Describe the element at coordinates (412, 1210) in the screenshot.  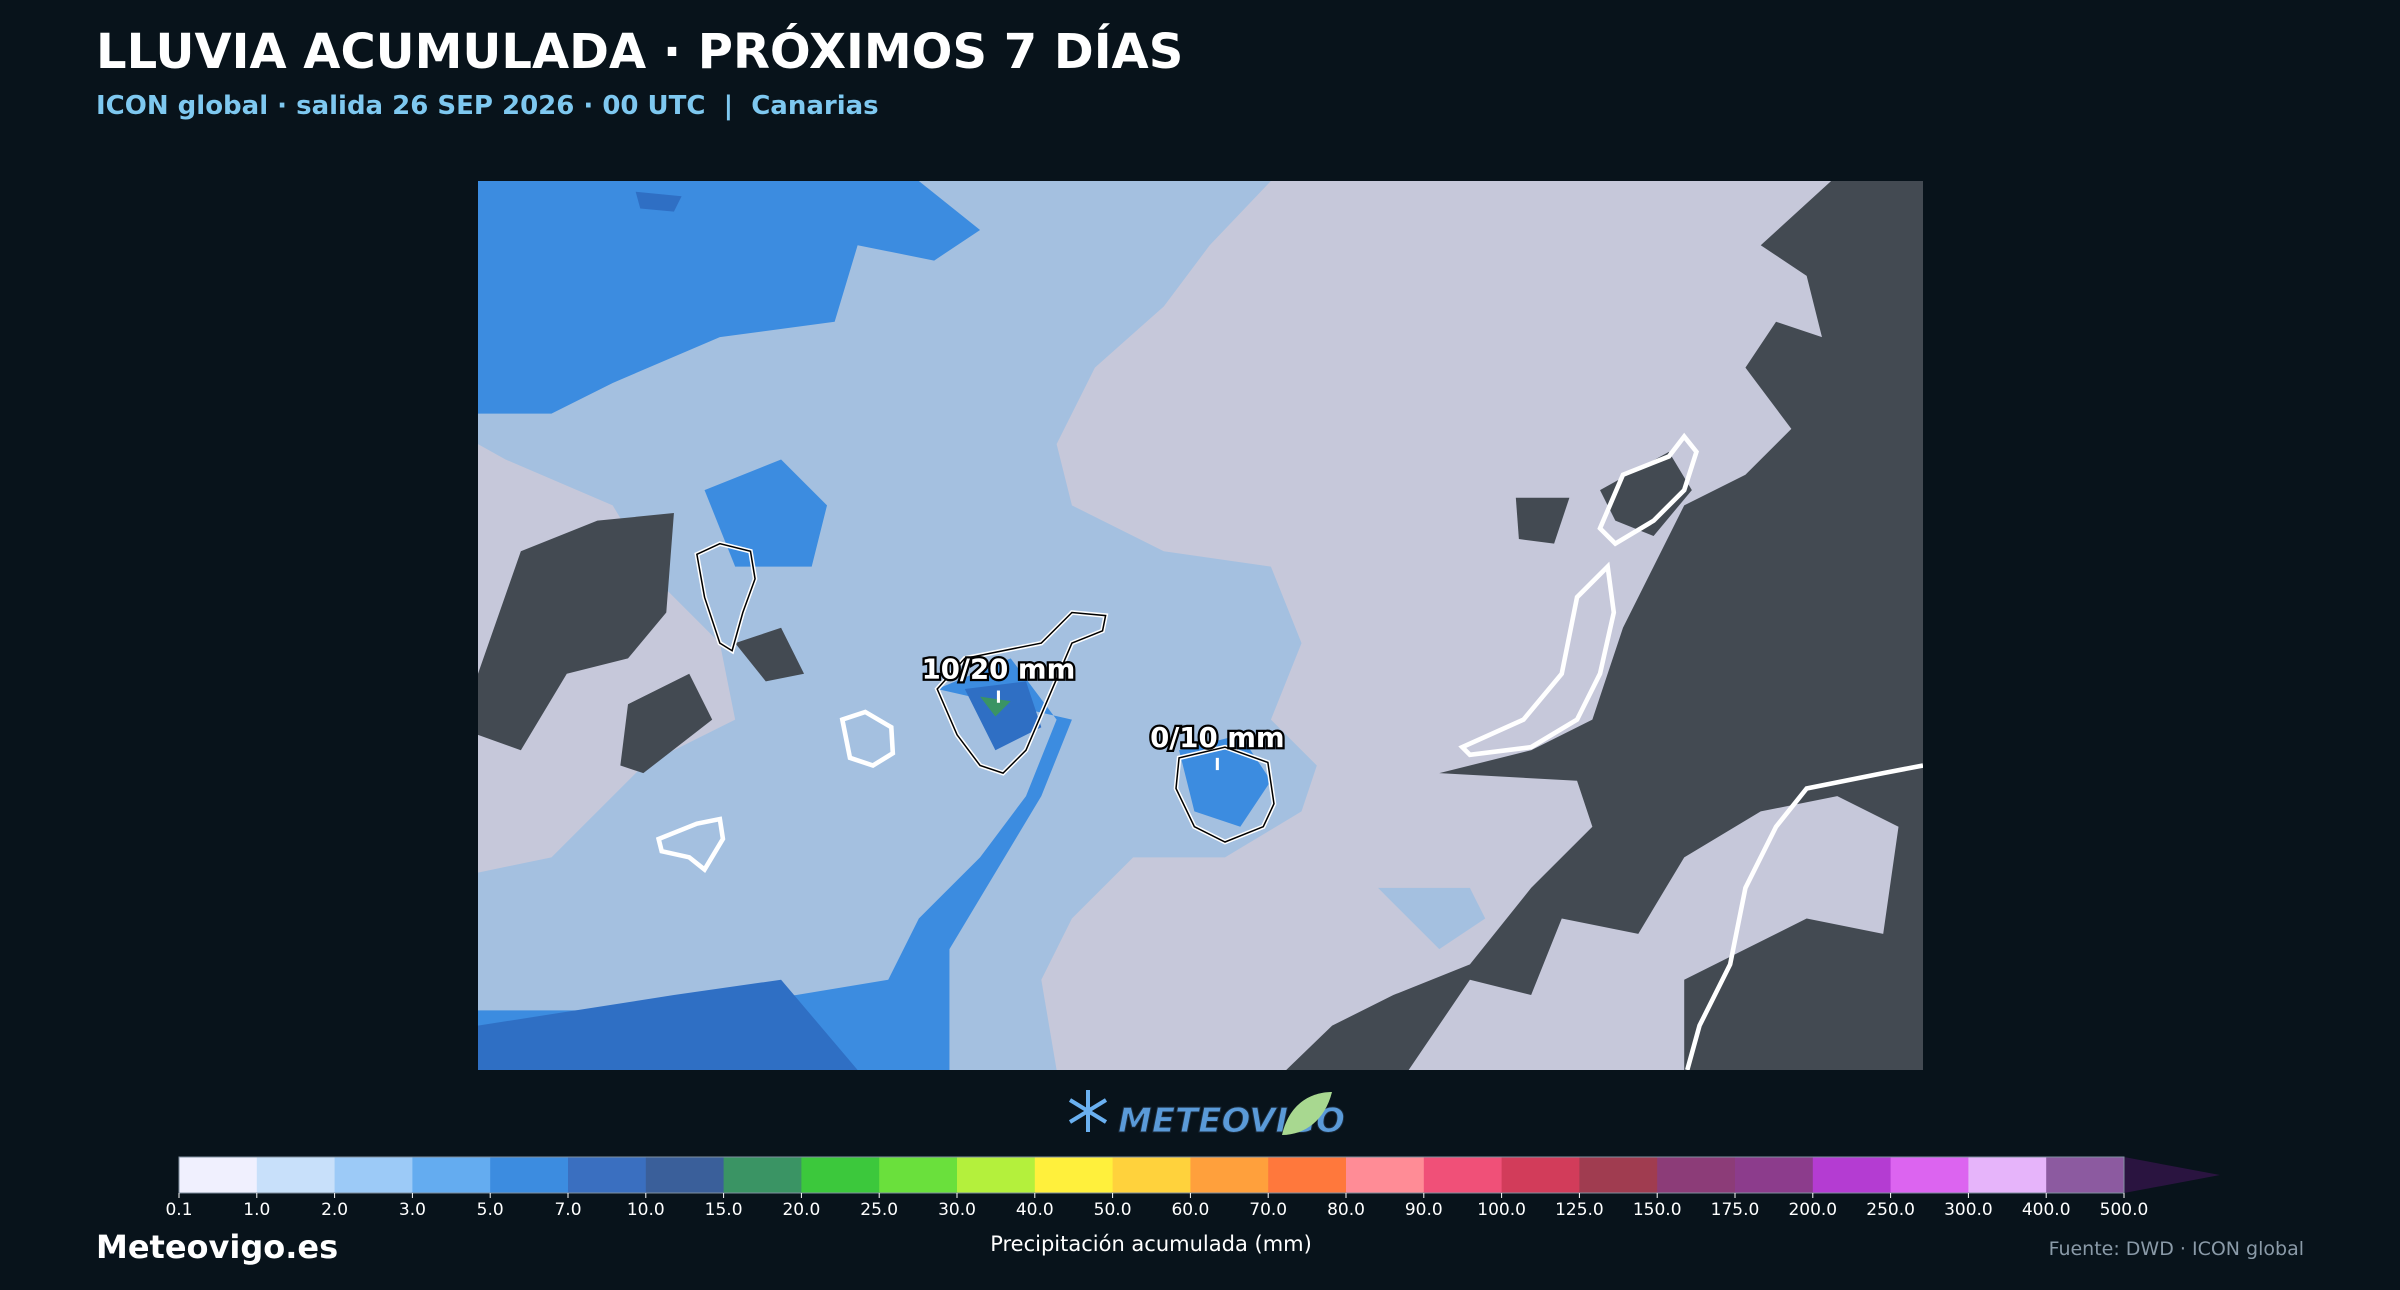
I see `colorbar-label: 3.0` at that location.